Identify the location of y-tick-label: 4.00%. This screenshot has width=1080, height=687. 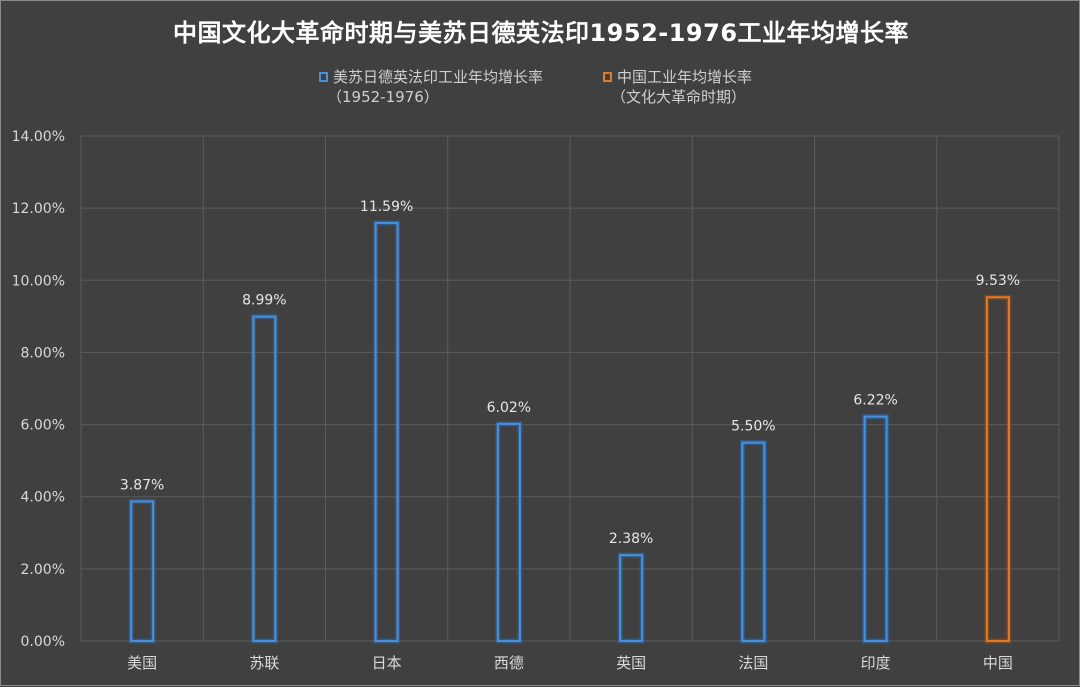
(43, 498).